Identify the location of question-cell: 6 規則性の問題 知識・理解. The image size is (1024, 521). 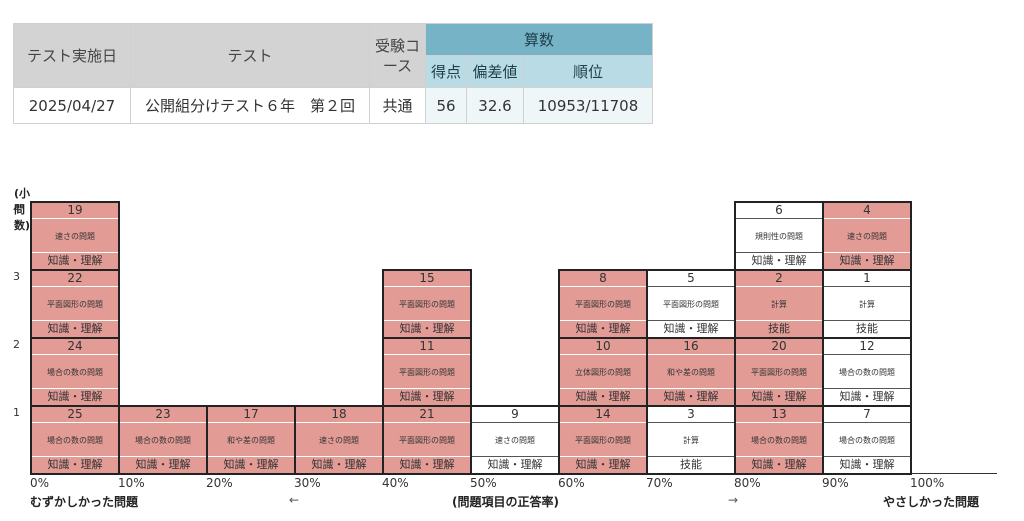
(779, 236).